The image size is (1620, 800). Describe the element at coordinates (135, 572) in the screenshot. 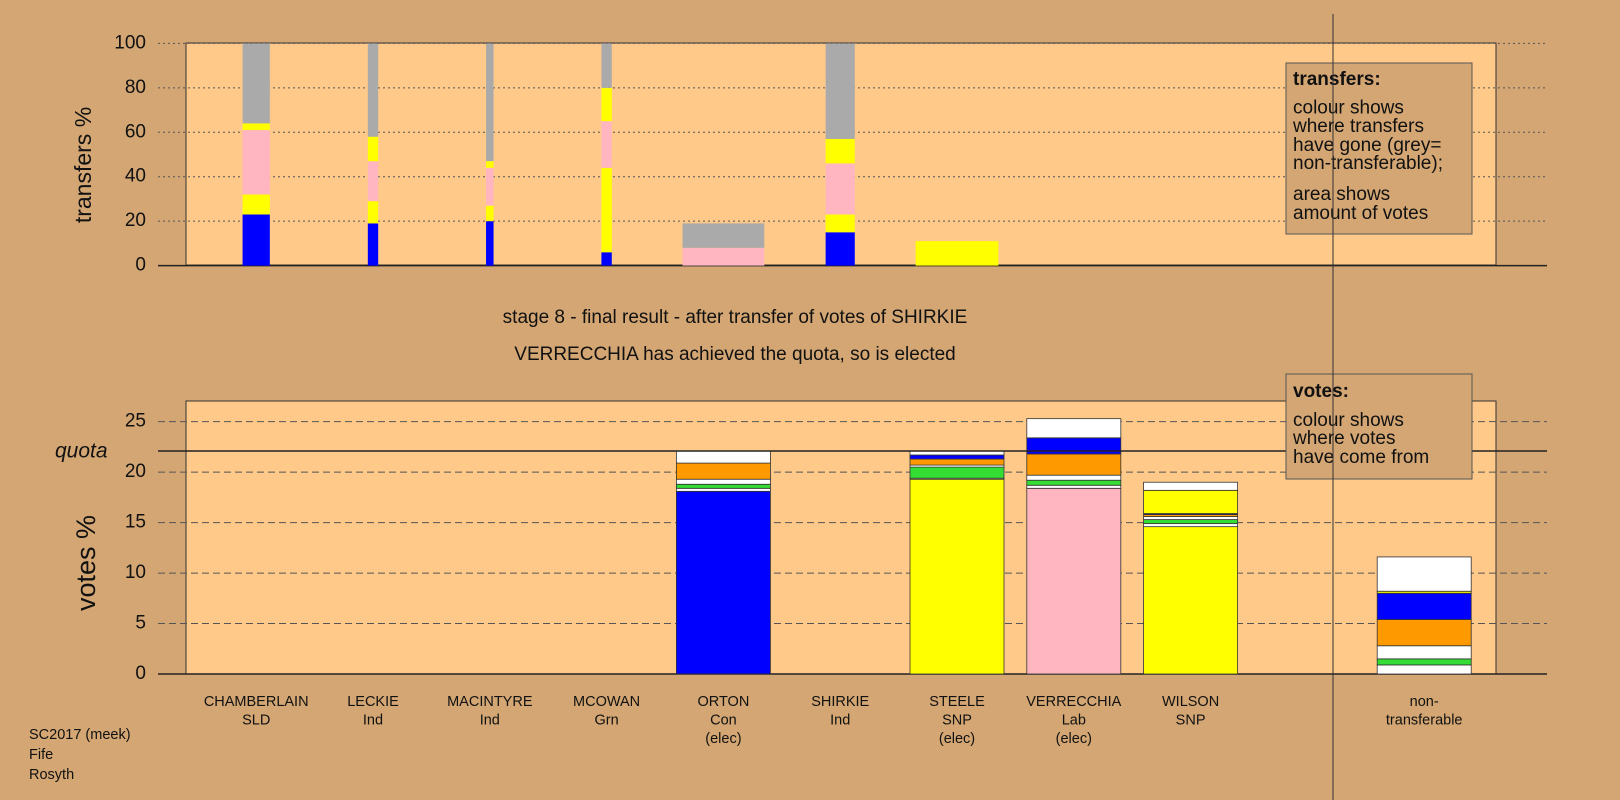

I see `y-tick-label: 10` at that location.